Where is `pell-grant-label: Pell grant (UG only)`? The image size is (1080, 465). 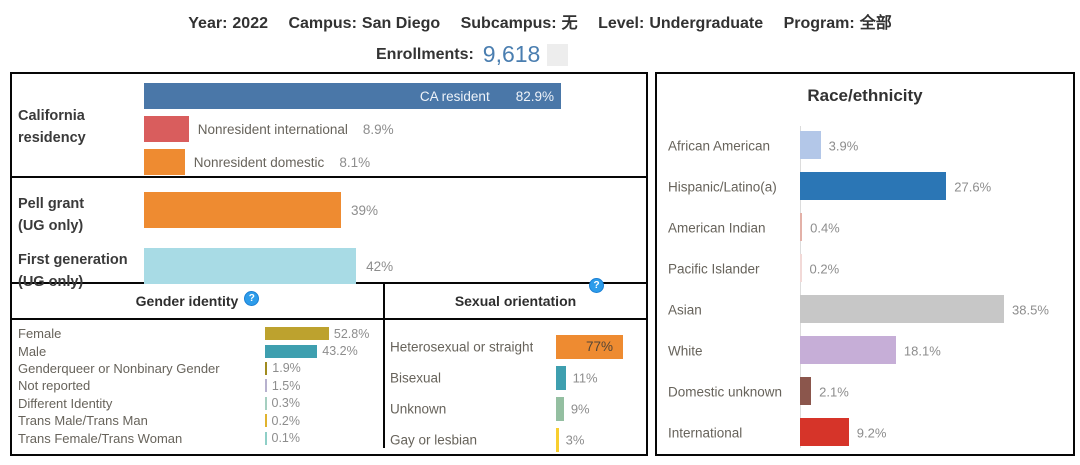
pell-grant-label: Pell grant (UG only) is located at coordinates (51, 215).